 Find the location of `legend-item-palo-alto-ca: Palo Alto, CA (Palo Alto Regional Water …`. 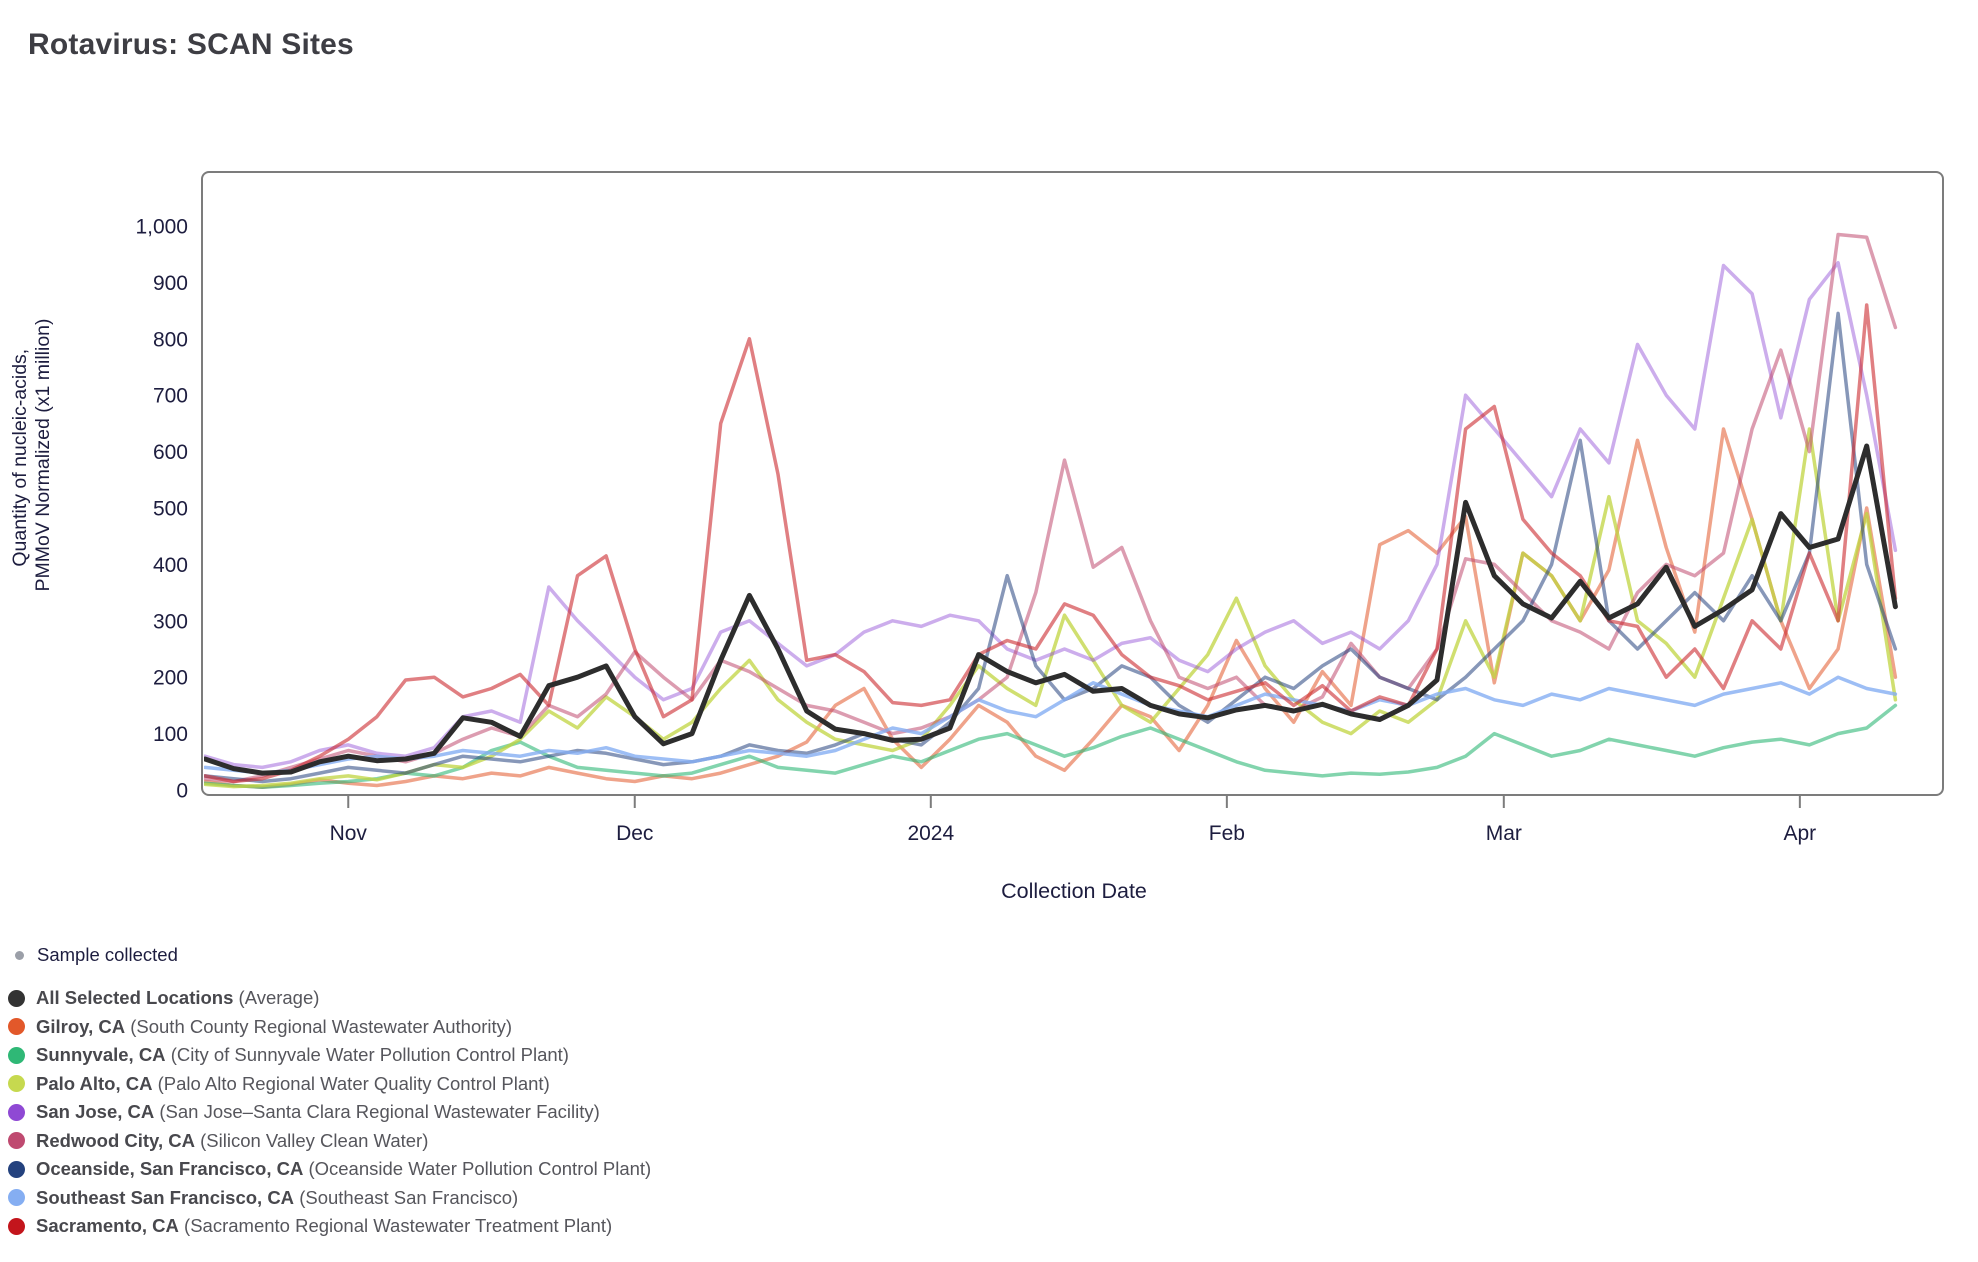

legend-item-palo-alto-ca: Palo Alto, CA (Palo Alto Regional Water … is located at coordinates (329, 1084).